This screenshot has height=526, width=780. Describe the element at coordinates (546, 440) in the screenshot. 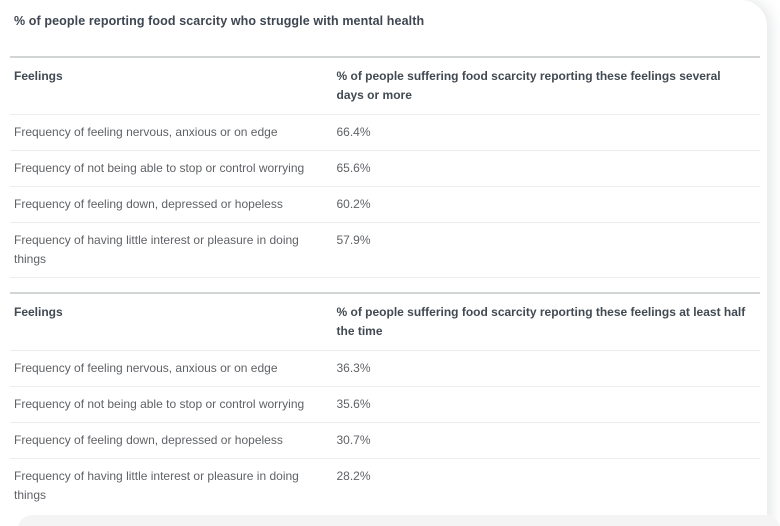

I see `value-cell: 30.7%` at that location.